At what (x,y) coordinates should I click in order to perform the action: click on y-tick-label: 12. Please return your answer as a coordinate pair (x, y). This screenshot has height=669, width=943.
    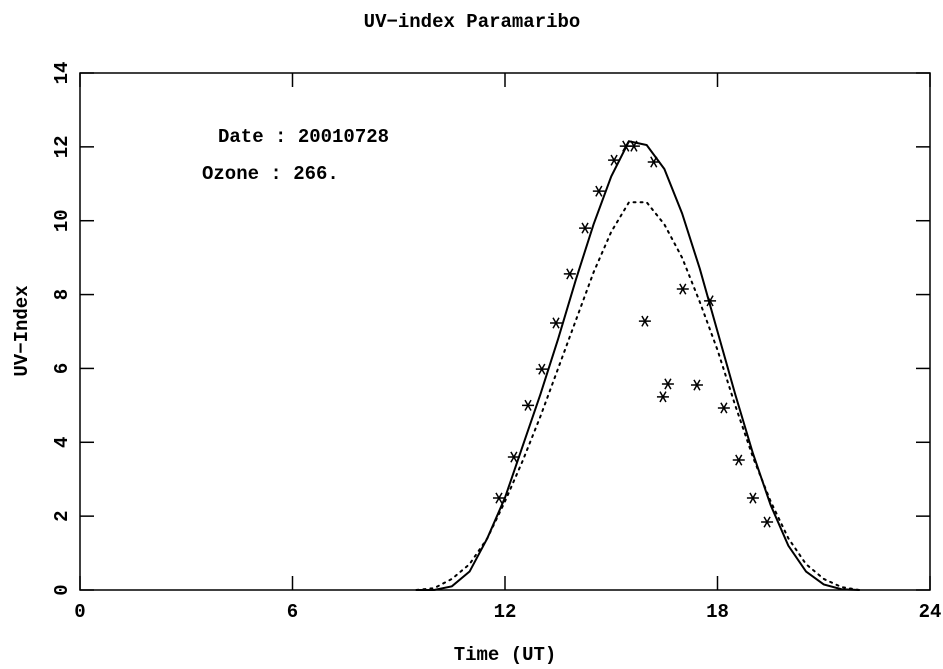
    Looking at the image, I should click on (62, 146).